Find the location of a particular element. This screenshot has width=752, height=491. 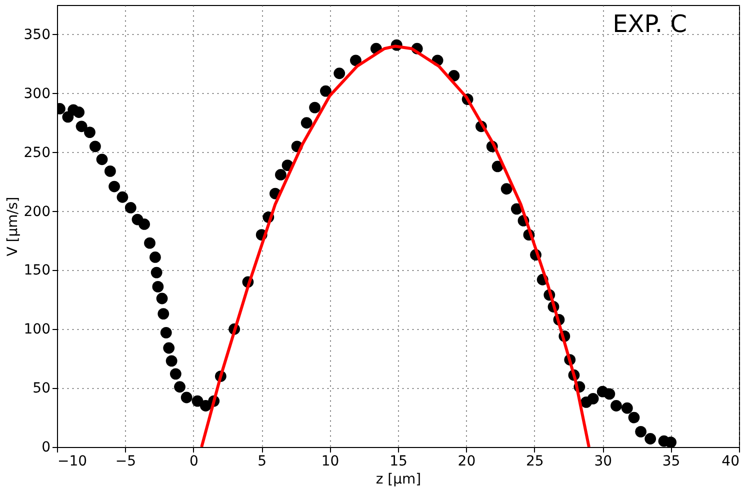

x-tick-label: 35 is located at coordinates (671, 462).